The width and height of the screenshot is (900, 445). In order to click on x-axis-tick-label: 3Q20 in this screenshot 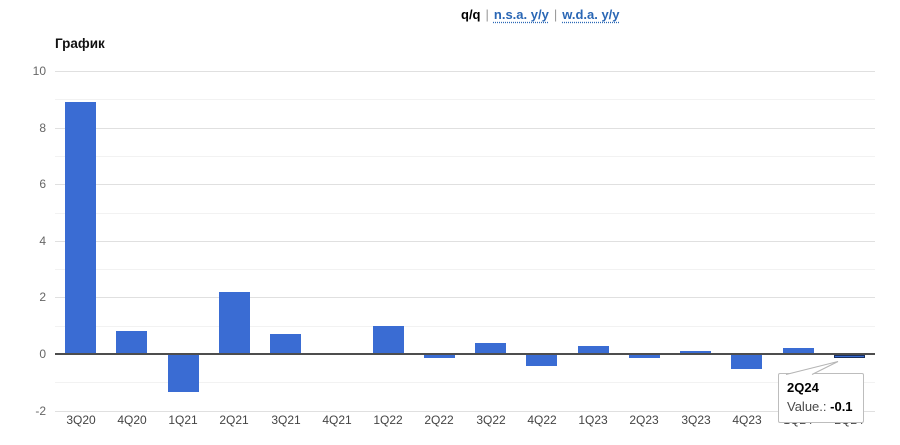, I will do `click(81, 420)`.